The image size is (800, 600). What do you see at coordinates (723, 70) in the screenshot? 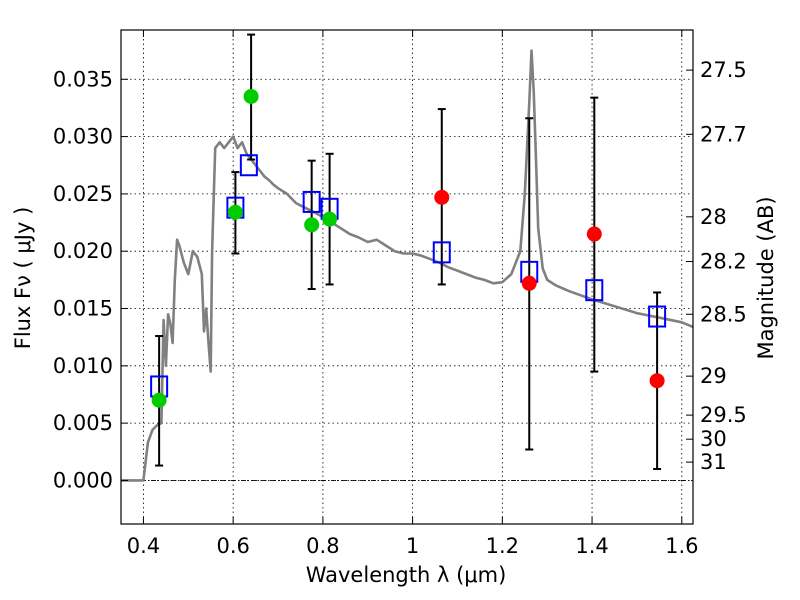
I see `y2-tick-label: 27.5` at bounding box center [723, 70].